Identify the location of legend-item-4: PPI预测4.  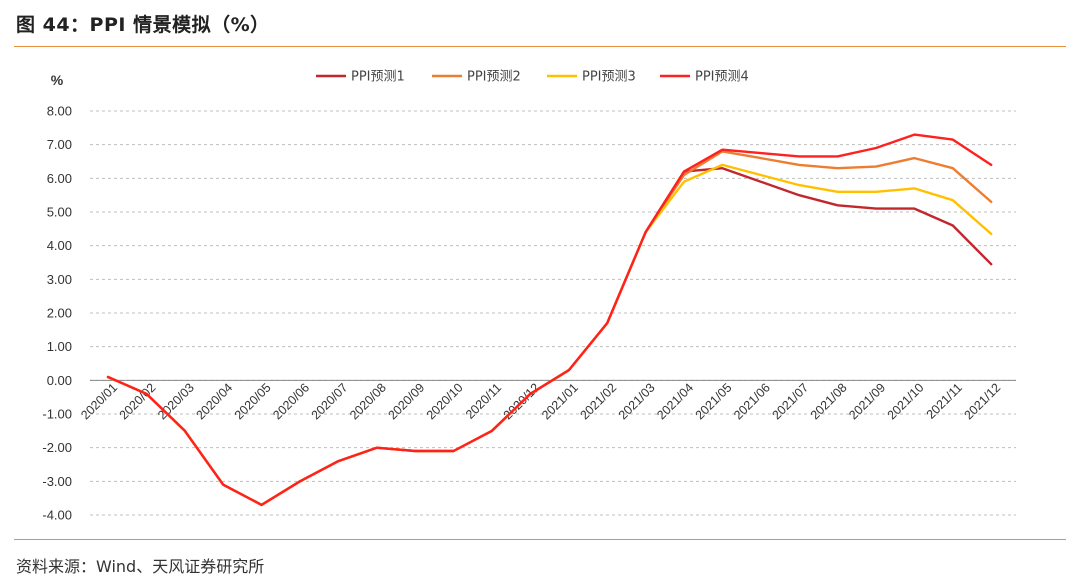
(704, 77).